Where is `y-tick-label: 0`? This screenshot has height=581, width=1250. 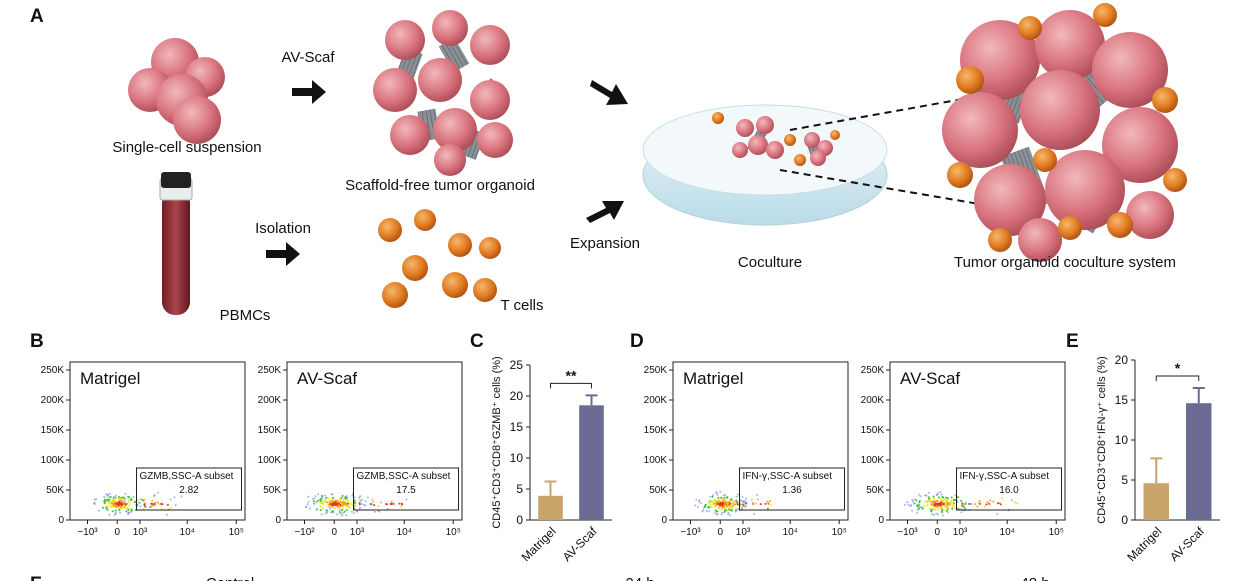
y-tick-label: 0 is located at coordinates (519, 520).